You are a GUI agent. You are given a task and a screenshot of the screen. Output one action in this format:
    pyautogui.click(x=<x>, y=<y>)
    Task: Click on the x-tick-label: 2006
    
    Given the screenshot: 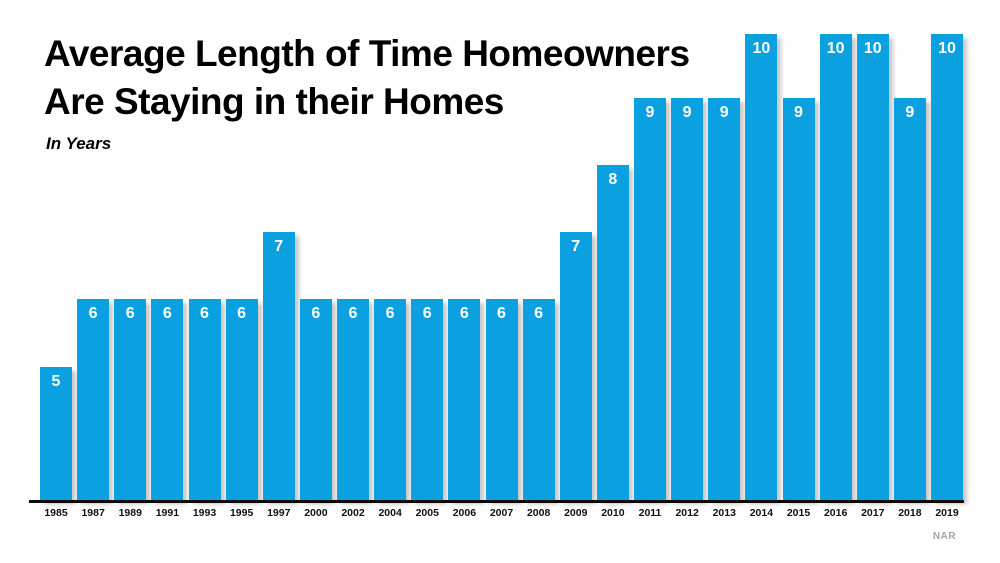 What is the action you would take?
    pyautogui.click(x=464, y=513)
    